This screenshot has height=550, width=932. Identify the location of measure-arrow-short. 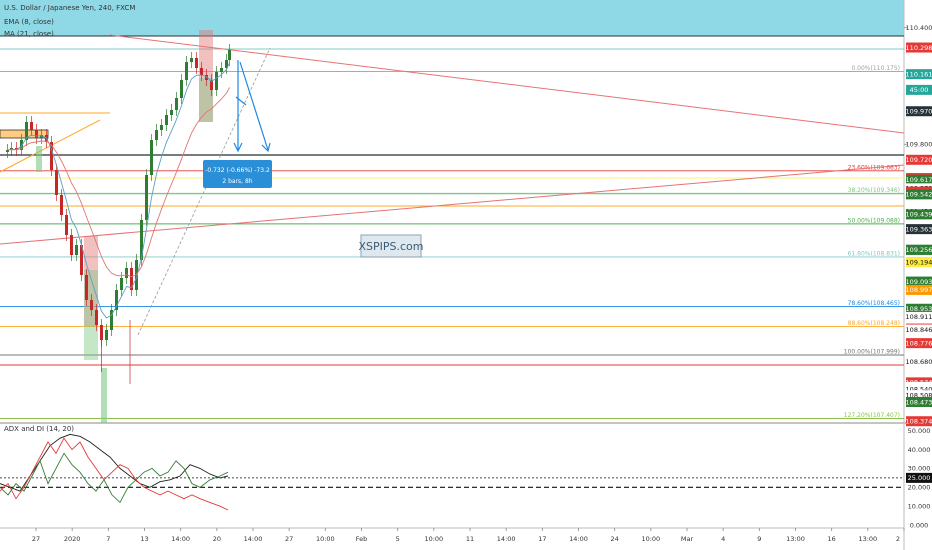
(241, 101).